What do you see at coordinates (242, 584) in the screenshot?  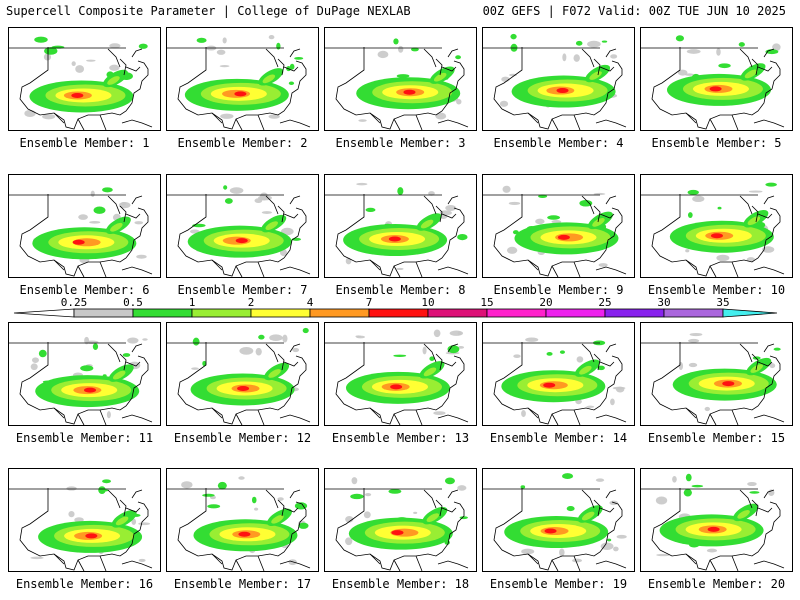 I see `member-caption: Ensemble Member: 17` at bounding box center [242, 584].